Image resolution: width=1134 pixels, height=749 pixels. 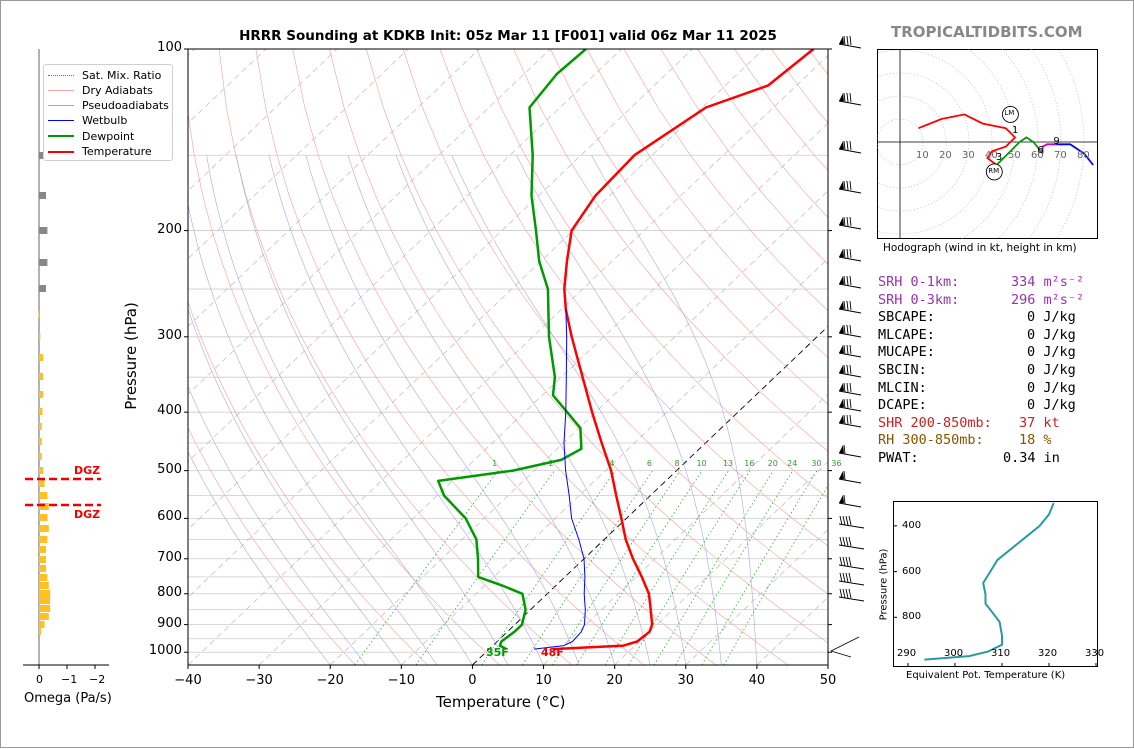 I want to click on x-axis-label: Temperature (°C), so click(x=500, y=702).